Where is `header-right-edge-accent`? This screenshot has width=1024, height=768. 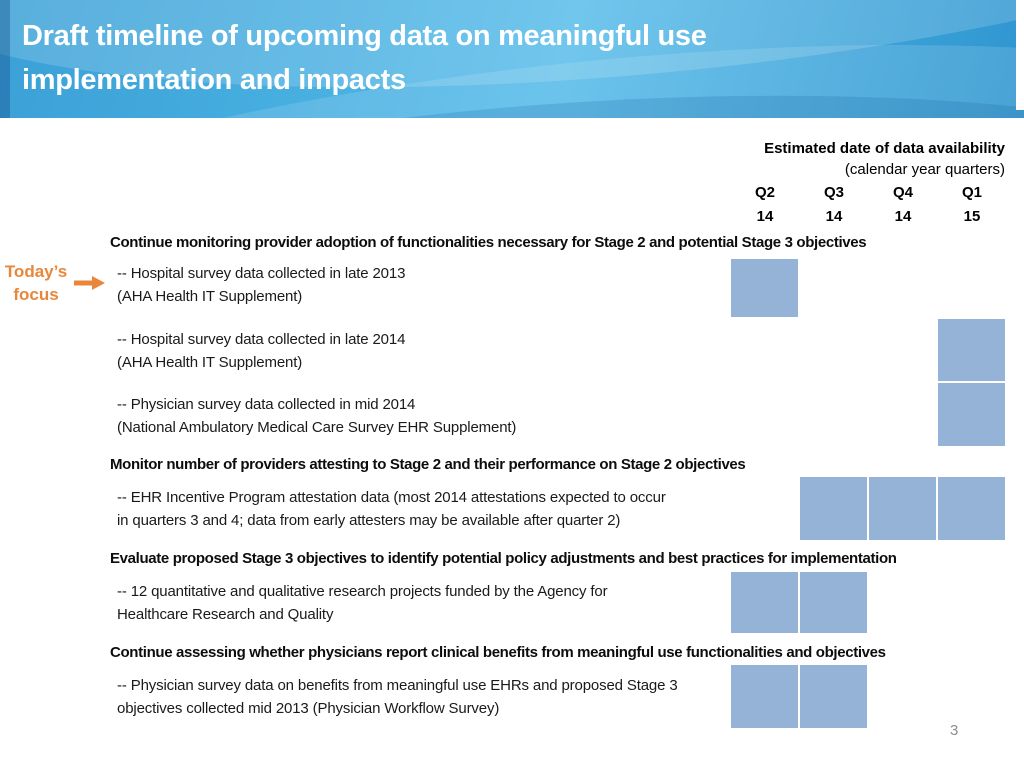
header-right-edge-accent is located at coordinates (1020, 55).